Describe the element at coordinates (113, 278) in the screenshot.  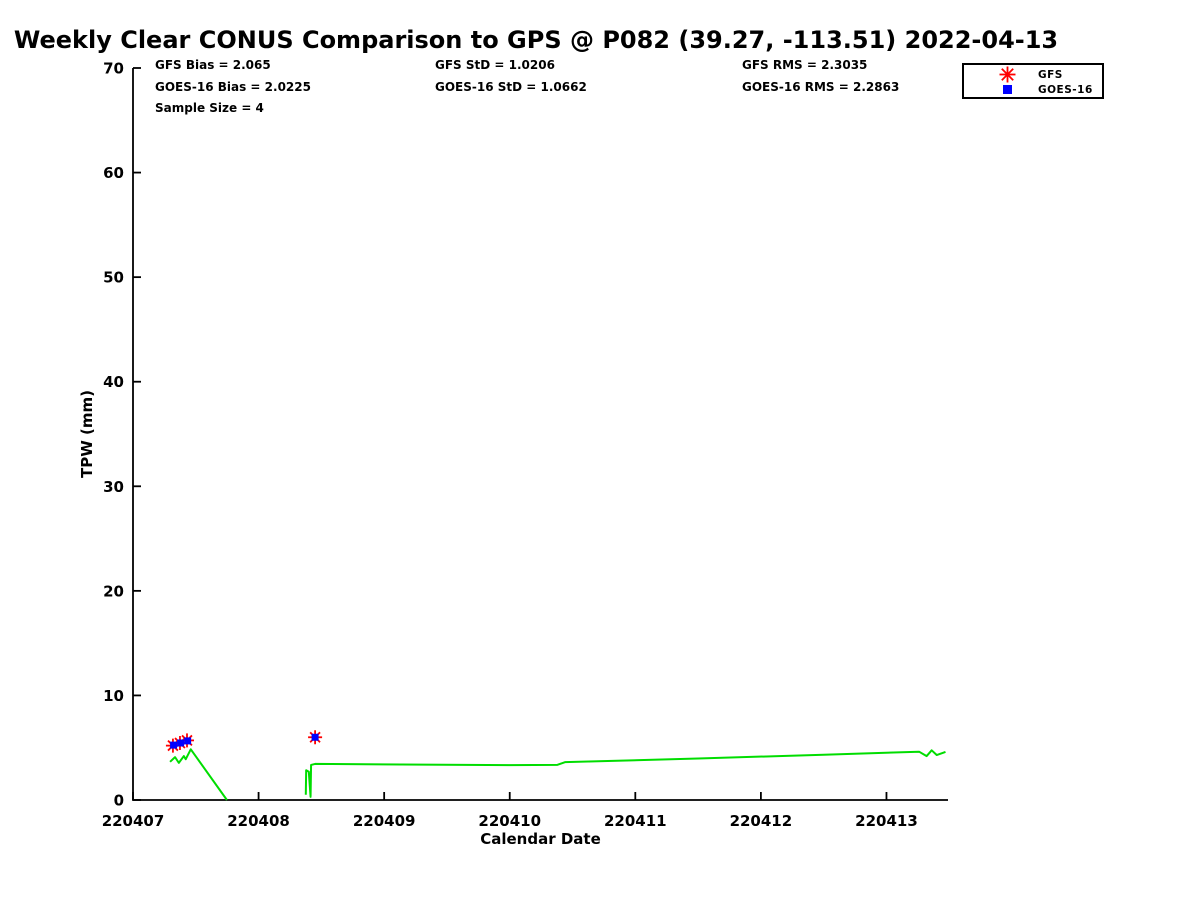
I see `y-tick-label: 50` at that location.